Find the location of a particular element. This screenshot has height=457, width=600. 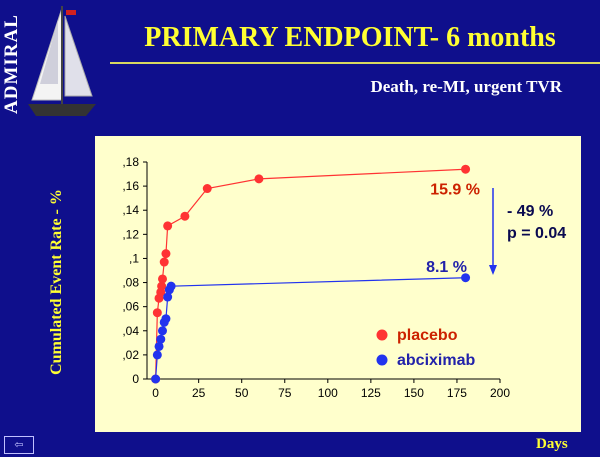

x-axis-label: Days is located at coordinates (552, 444).